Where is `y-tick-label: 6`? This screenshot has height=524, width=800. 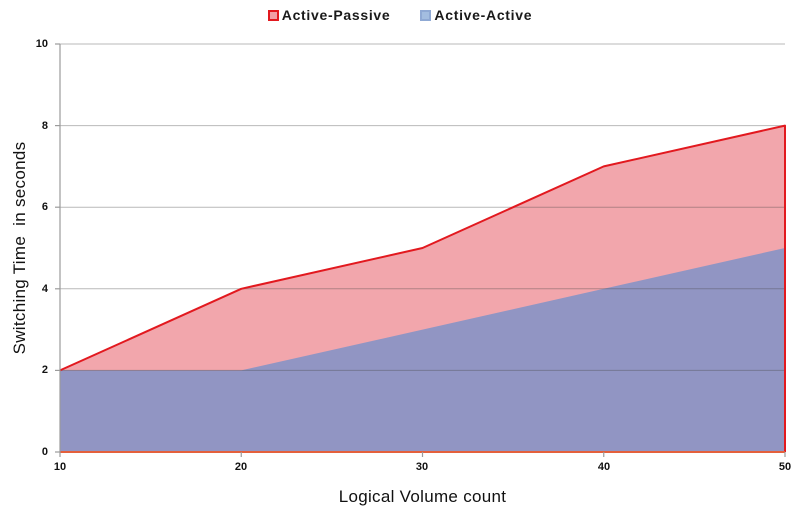 y-tick-label: 6 is located at coordinates (44, 207).